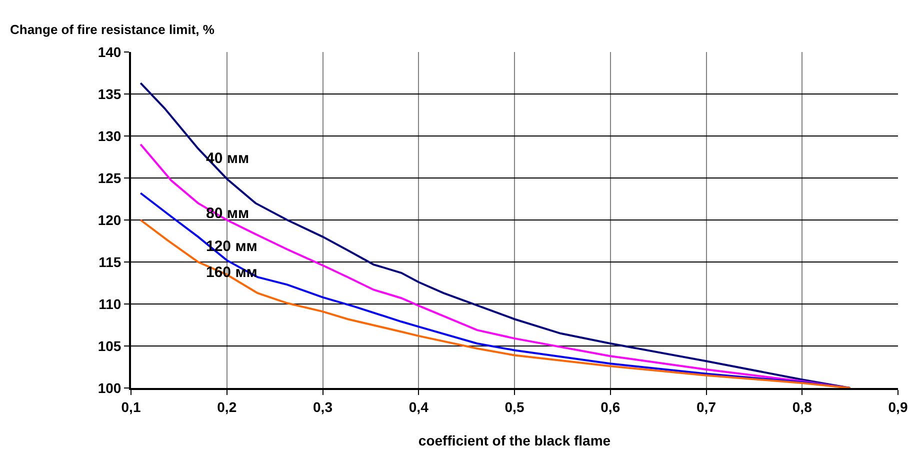  What do you see at coordinates (802, 406) in the screenshot?
I see `x-tick-label: 0,8` at bounding box center [802, 406].